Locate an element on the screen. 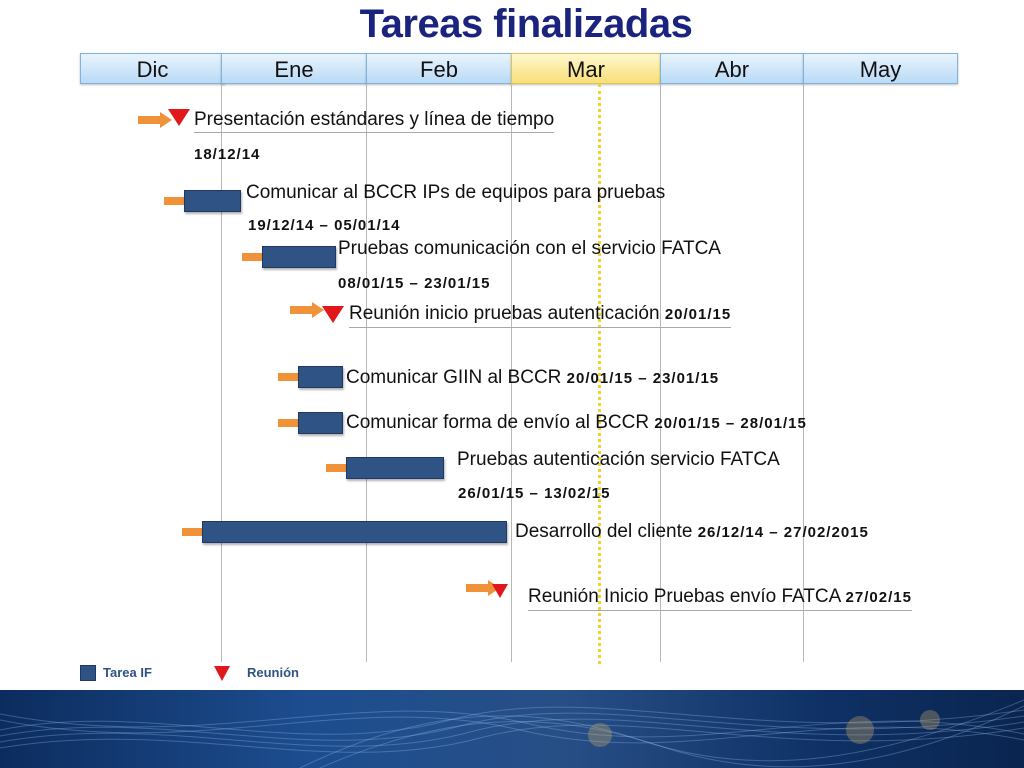  task-dates: 26/01/15 – 13/02/15 is located at coordinates (534, 493).